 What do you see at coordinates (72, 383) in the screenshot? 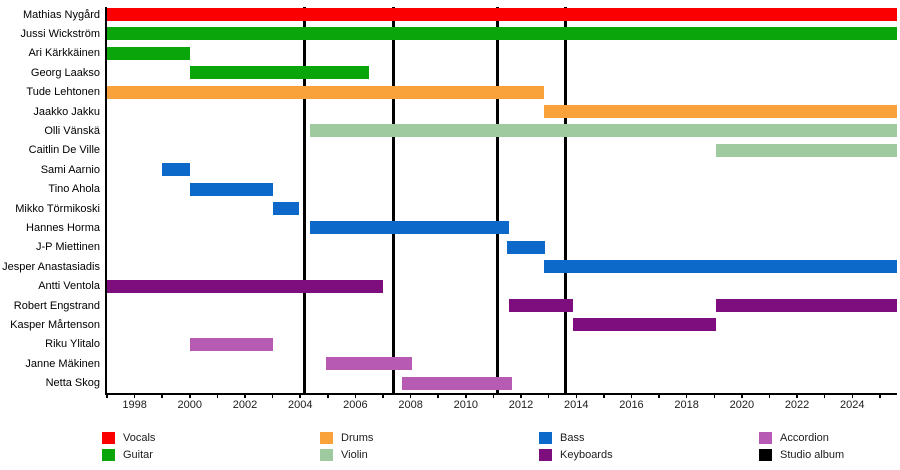
I see `member-row-label: Netta Skog` at bounding box center [72, 383].